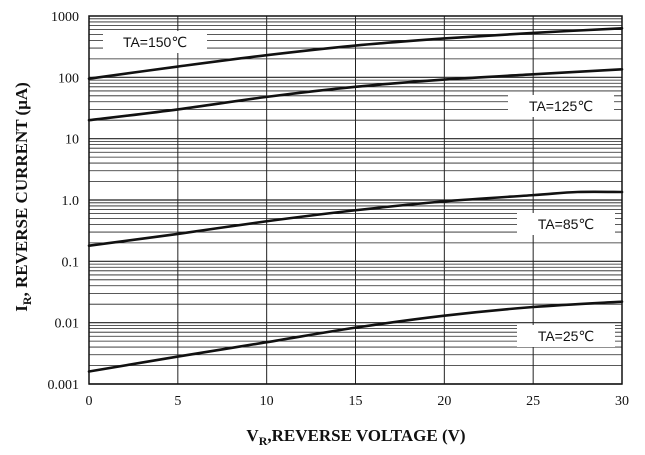  Describe the element at coordinates (444, 401) in the screenshot. I see `x-tick-label: 20` at that location.